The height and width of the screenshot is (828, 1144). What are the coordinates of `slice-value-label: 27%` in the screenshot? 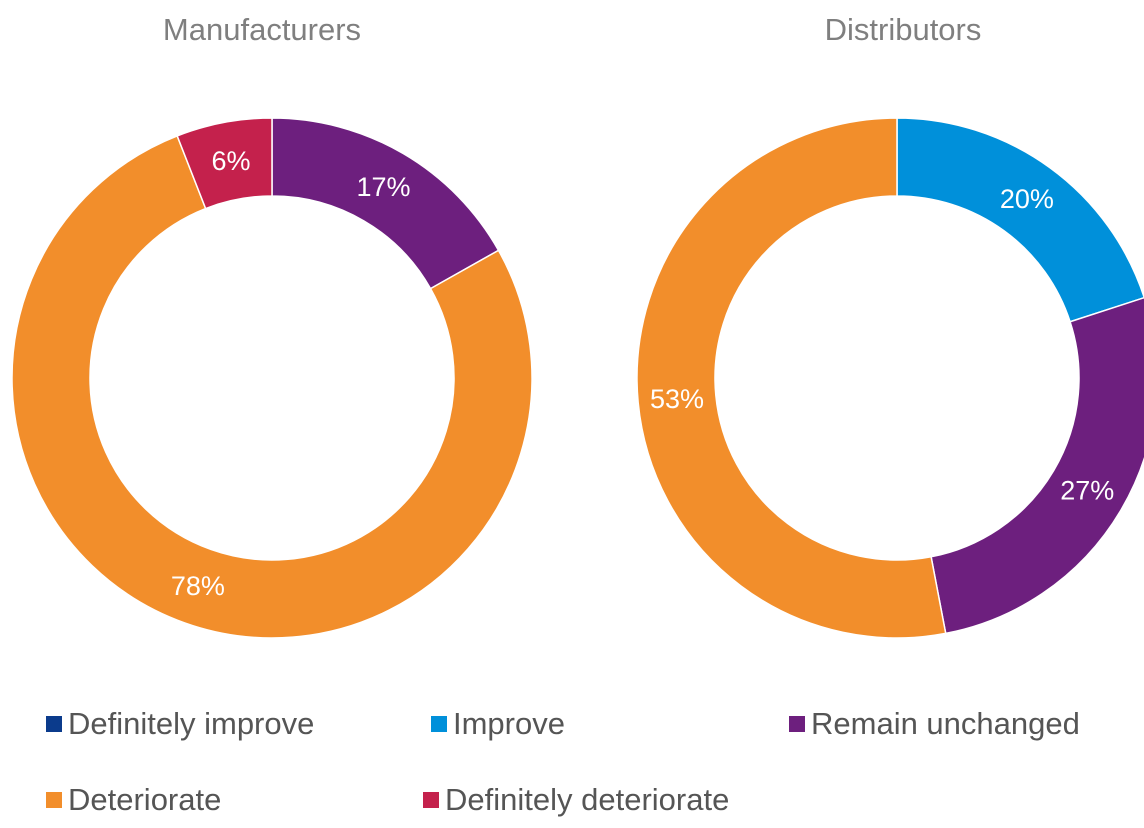 It's located at (1087, 490).